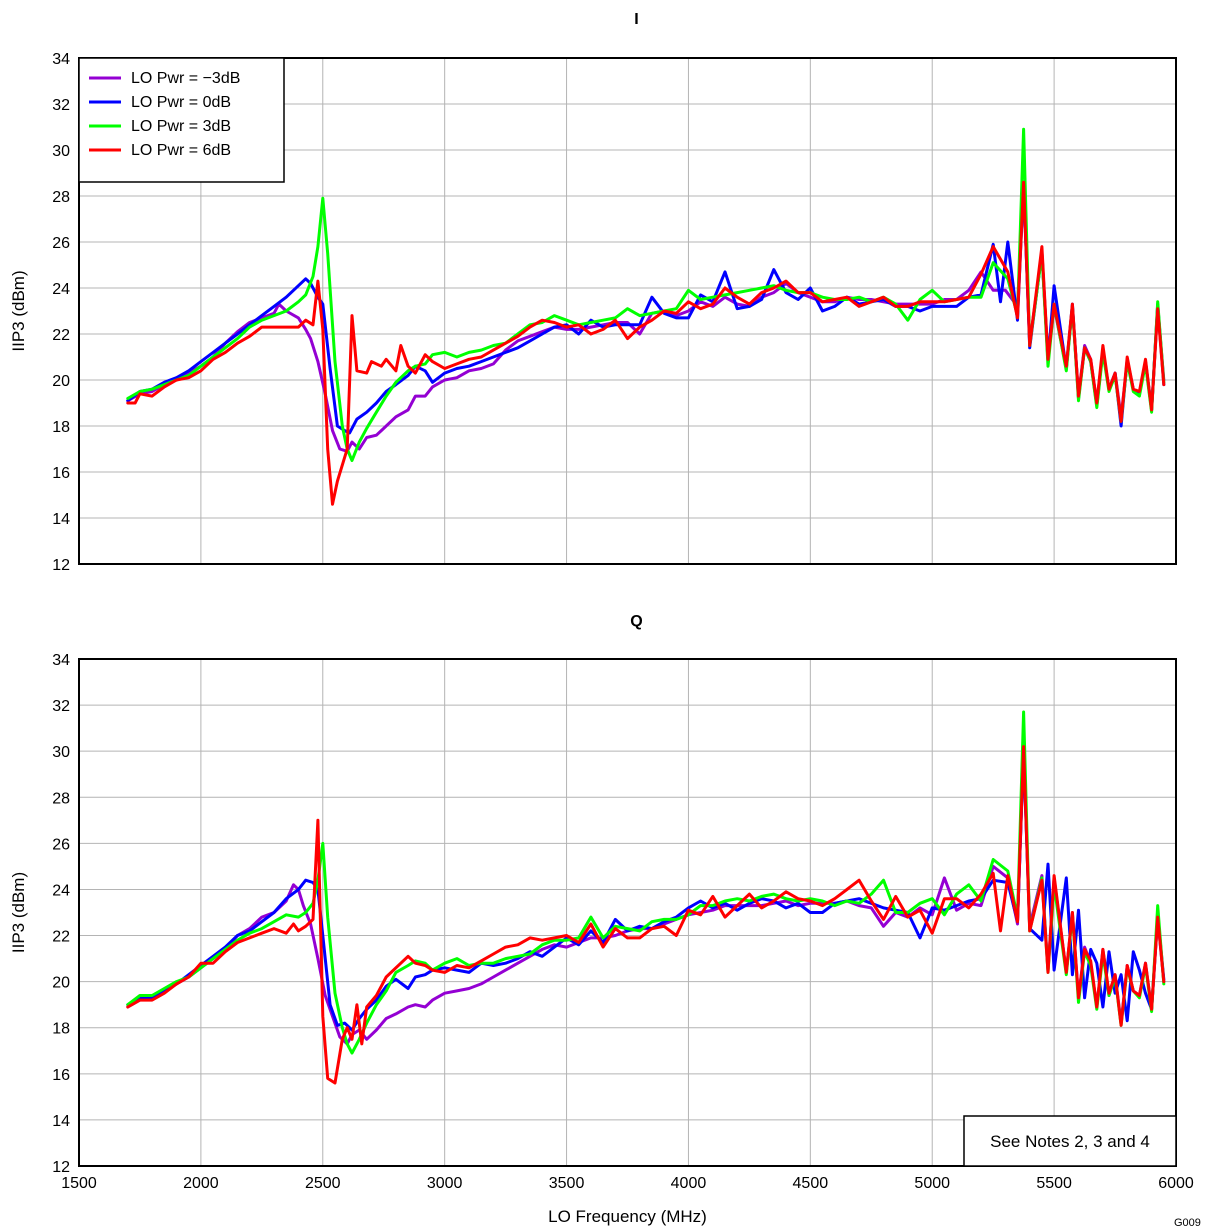  Describe the element at coordinates (932, 1183) in the screenshot. I see `x-tick-label: 5000` at that location.